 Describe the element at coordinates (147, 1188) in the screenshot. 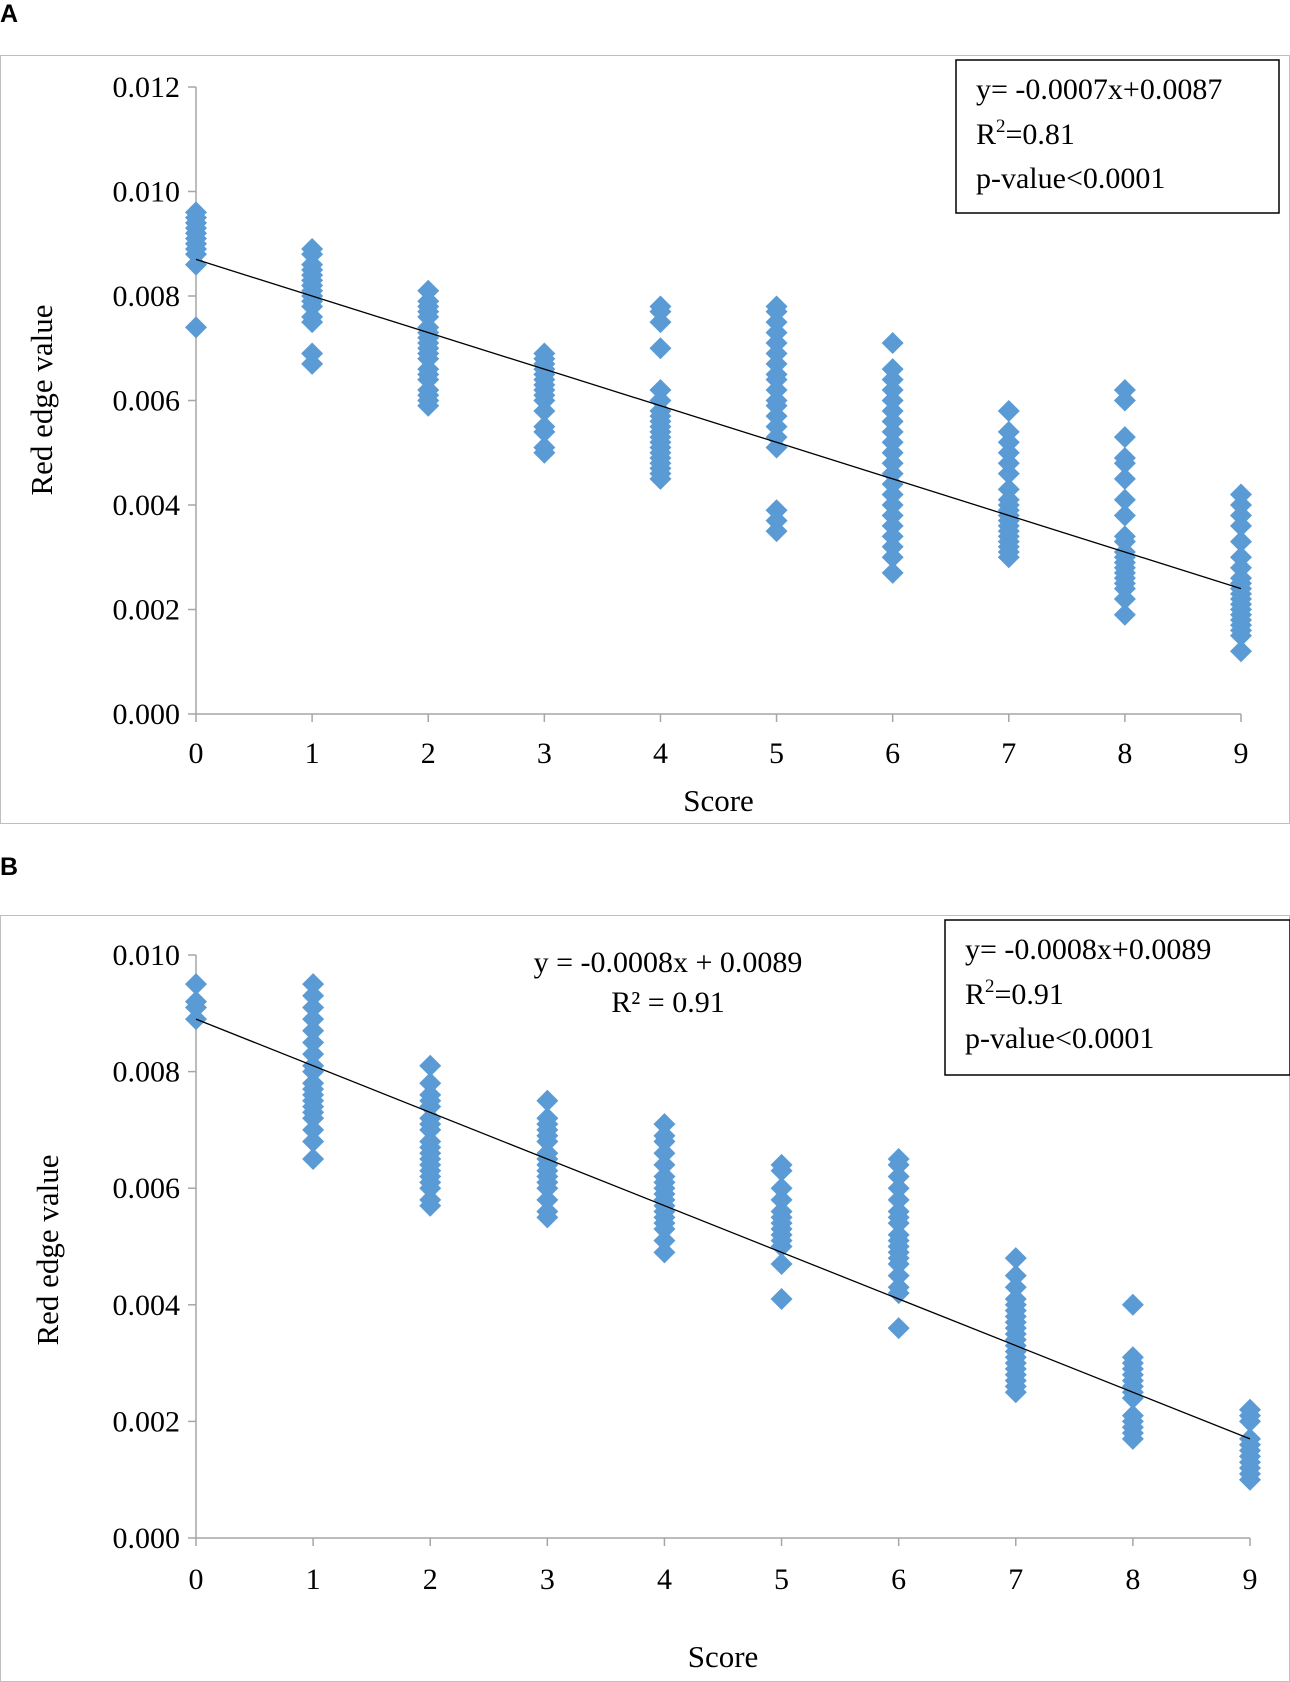

I see `y-tick-label: 0.006` at that location.